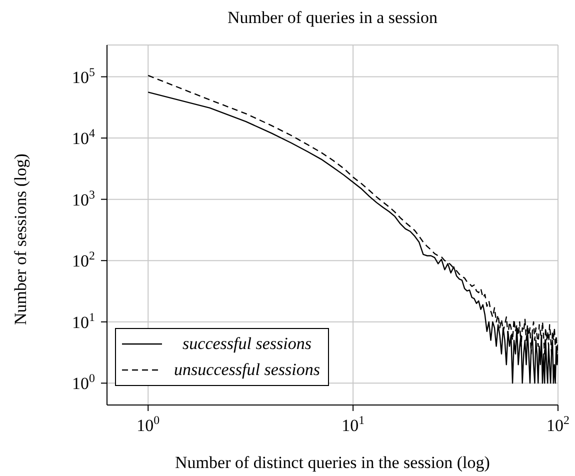 The height and width of the screenshot is (476, 575). Describe the element at coordinates (353, 424) in the screenshot. I see `x-tick-label: 10$^{1}$` at that location.